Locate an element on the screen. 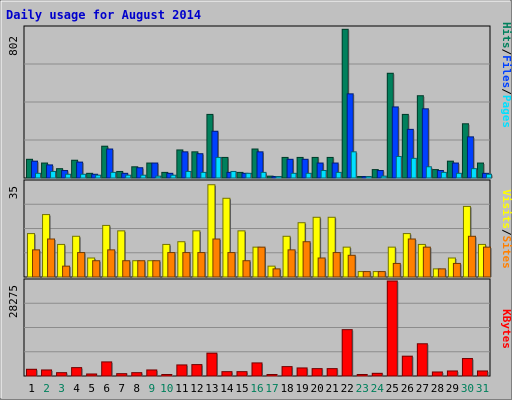 This screenshot has height=400, width=512. legend-entry: Hits is located at coordinates (506, 35).